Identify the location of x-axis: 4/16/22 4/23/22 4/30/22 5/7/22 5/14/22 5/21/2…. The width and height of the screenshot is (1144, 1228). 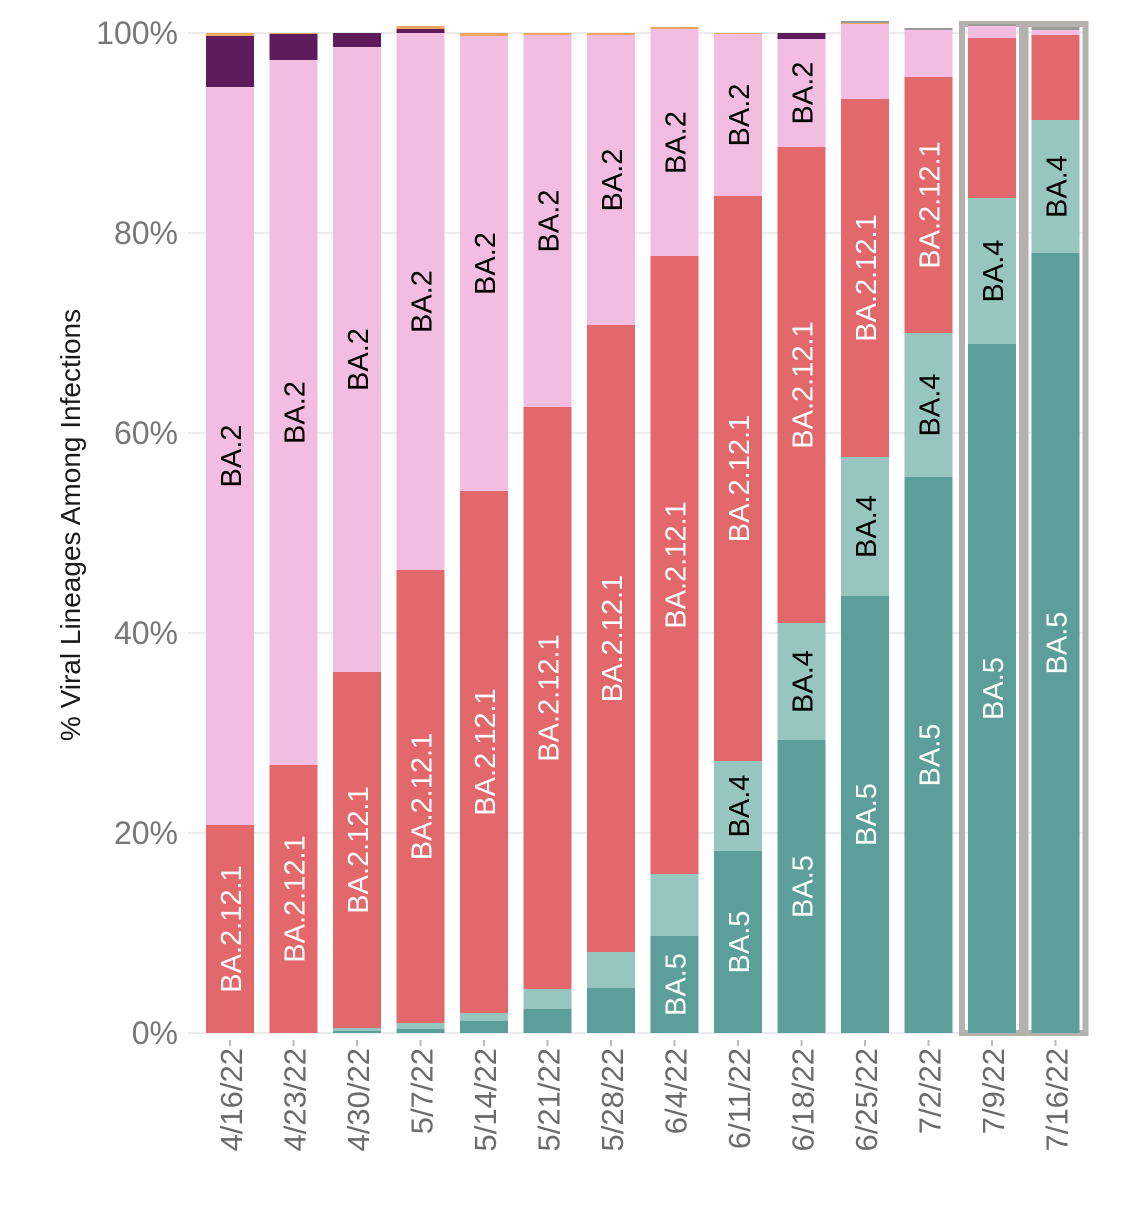
(644, 1095).